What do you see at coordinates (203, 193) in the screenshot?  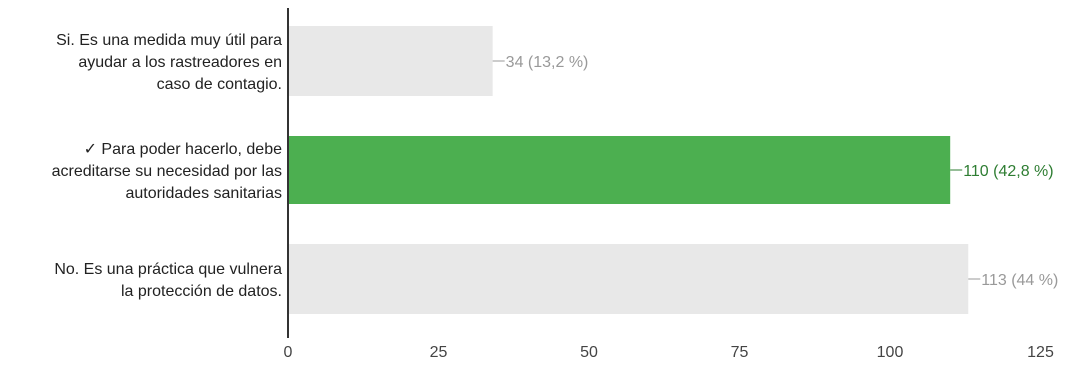 I see `category-label-line: autoridades sanitarias` at bounding box center [203, 193].